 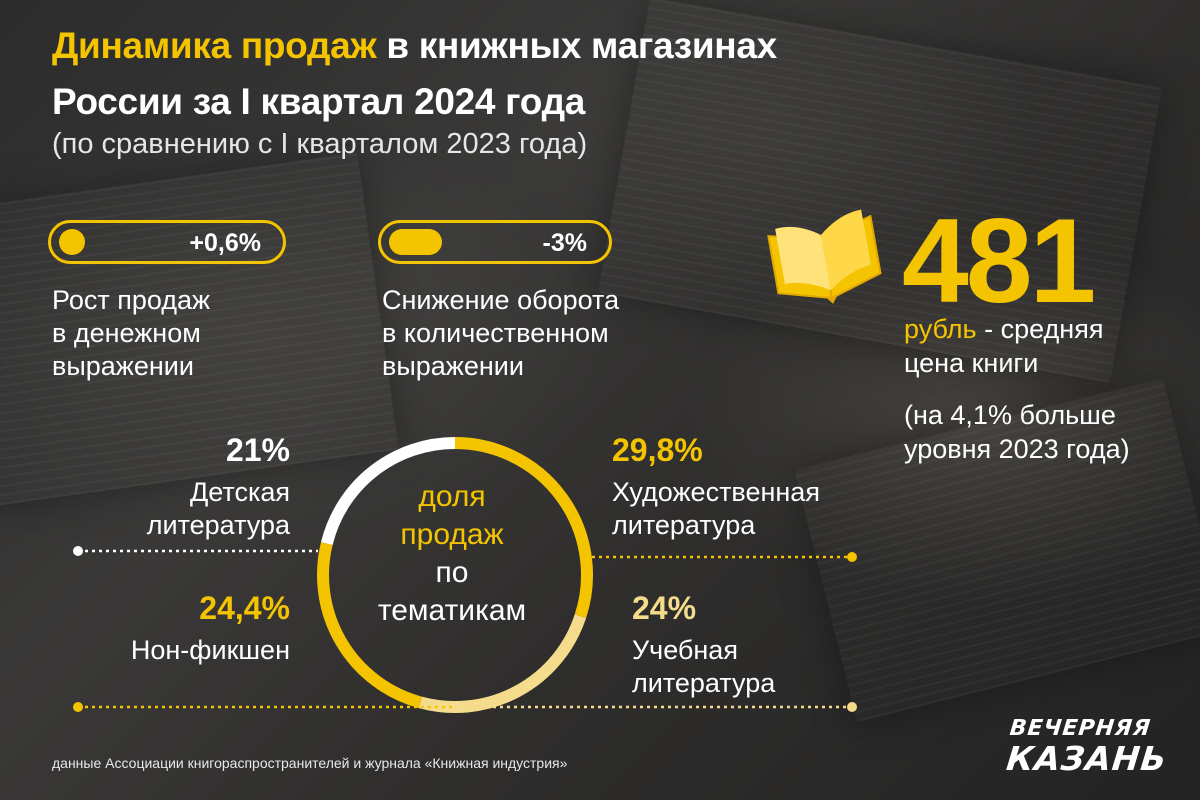 I want to click on center-label-line: доля, so click(x=452, y=496).